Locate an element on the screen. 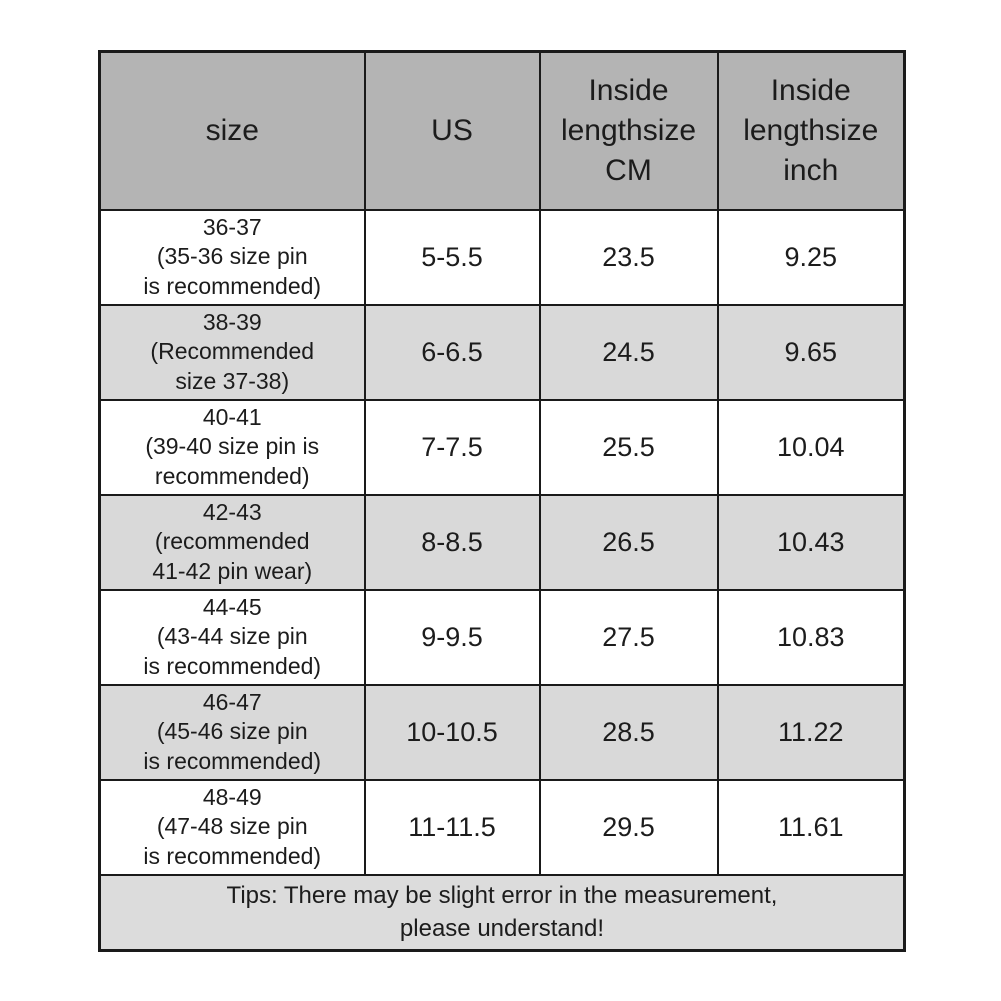 Image resolution: width=1001 pixels, height=1001 pixels. column-header-inside-length-inch: Inside lengthsize inch is located at coordinates (811, 130).